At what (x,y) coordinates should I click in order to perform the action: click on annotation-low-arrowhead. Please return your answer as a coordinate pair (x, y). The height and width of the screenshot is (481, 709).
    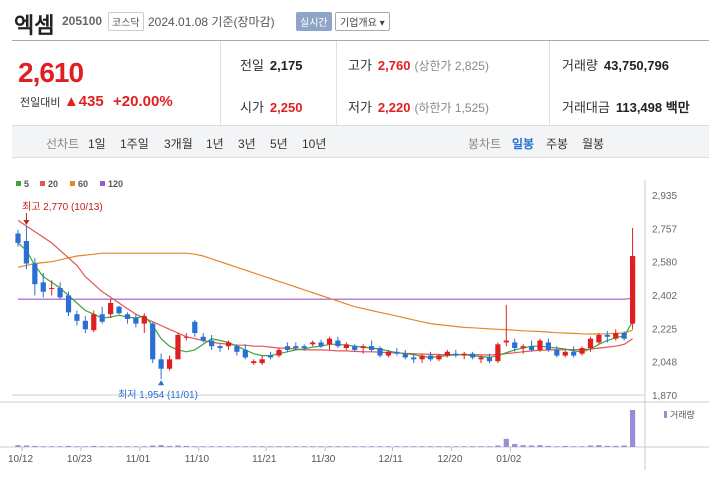
    Looking at the image, I should click on (161, 383).